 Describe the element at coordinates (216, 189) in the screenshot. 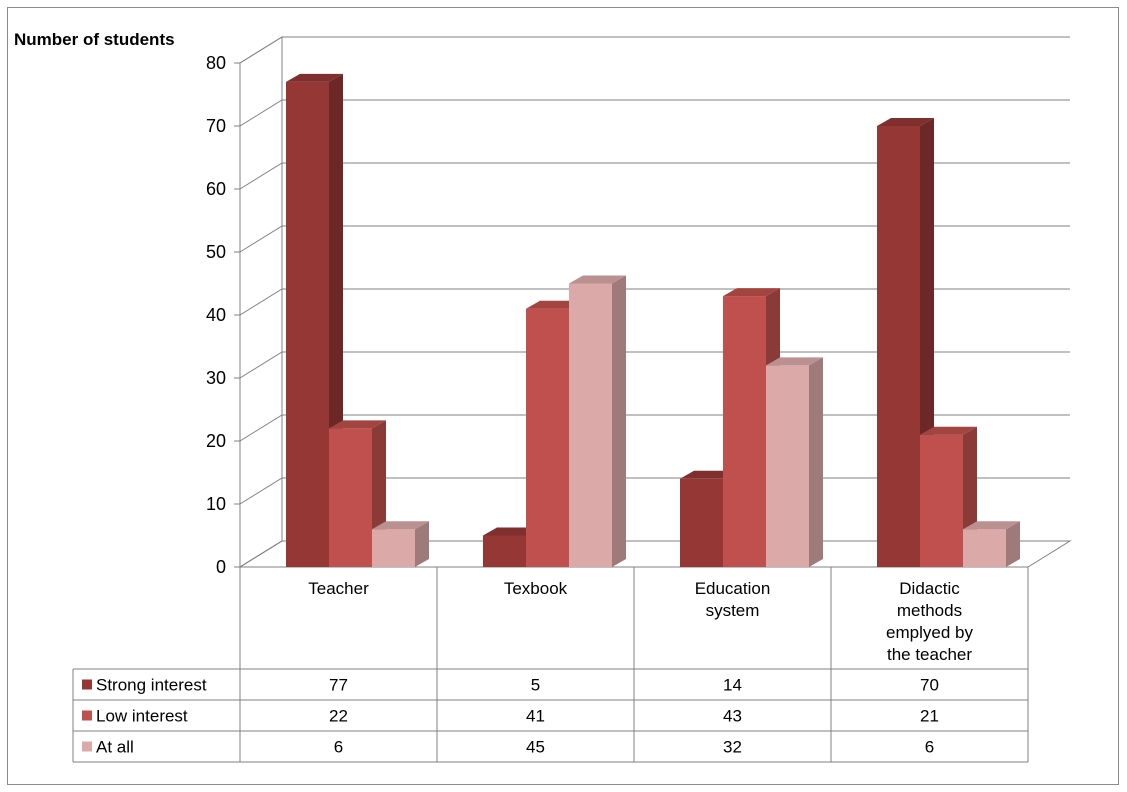

I see `y-tick-label: 60` at that location.